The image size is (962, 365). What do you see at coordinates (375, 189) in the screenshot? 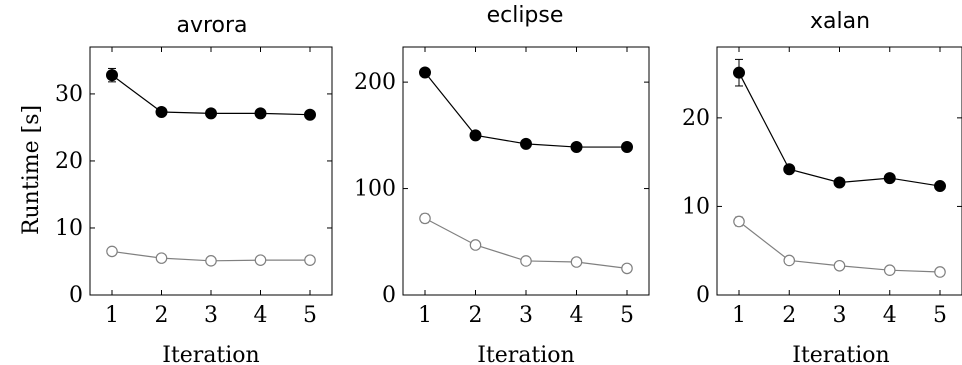
I see `y-tick-label: 100` at bounding box center [375, 189].